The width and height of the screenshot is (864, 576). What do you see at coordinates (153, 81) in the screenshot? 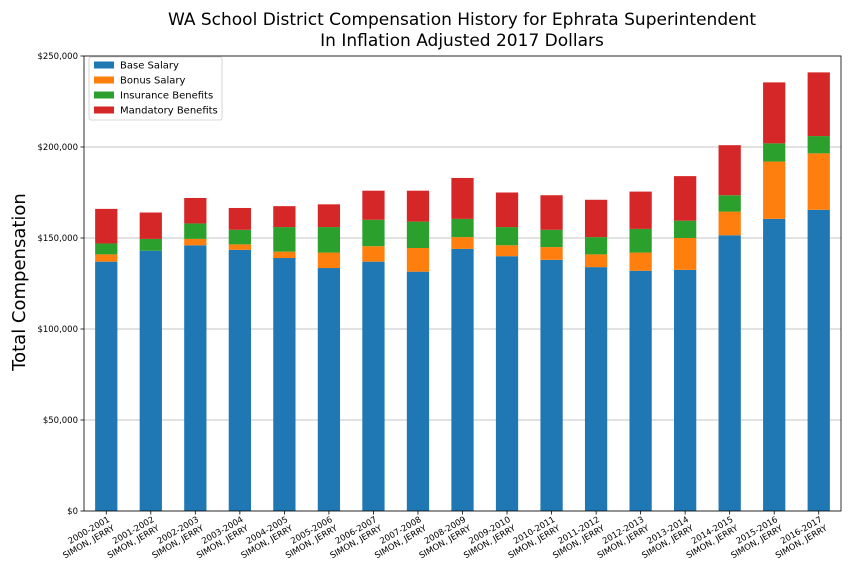
I see `legend-label: Bonus Salary` at bounding box center [153, 81].